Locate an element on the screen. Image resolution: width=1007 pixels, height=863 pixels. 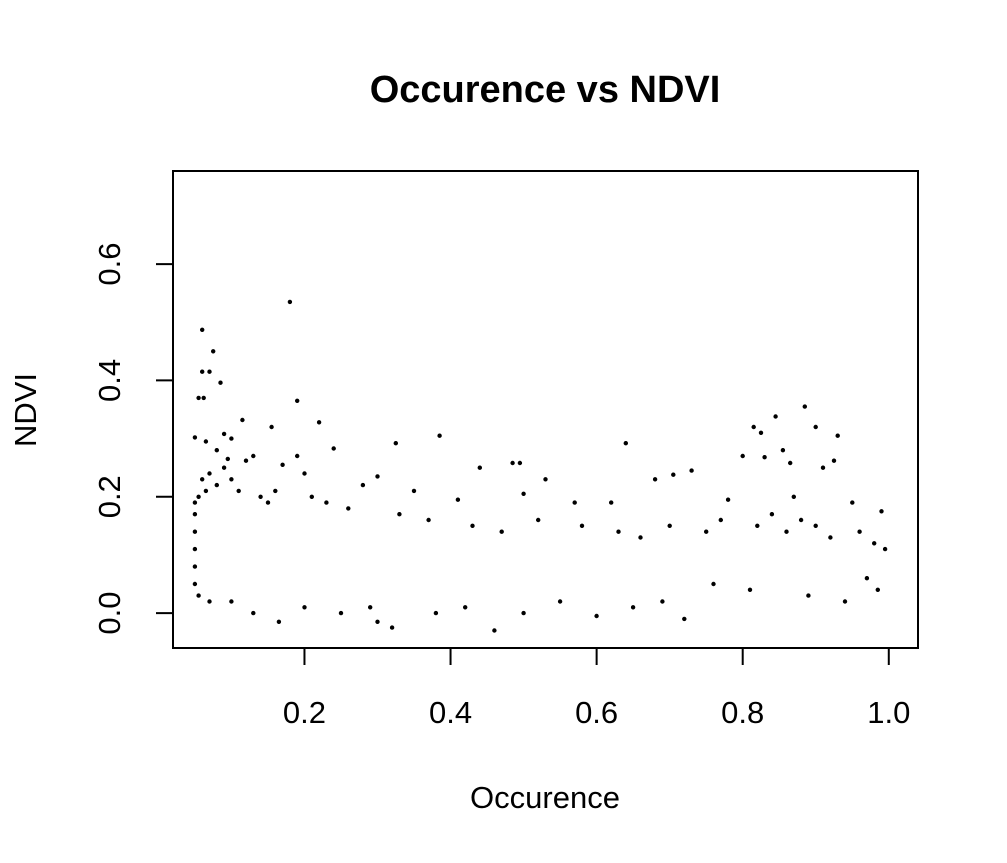
x-tick-label: 0.6 is located at coordinates (596, 712).